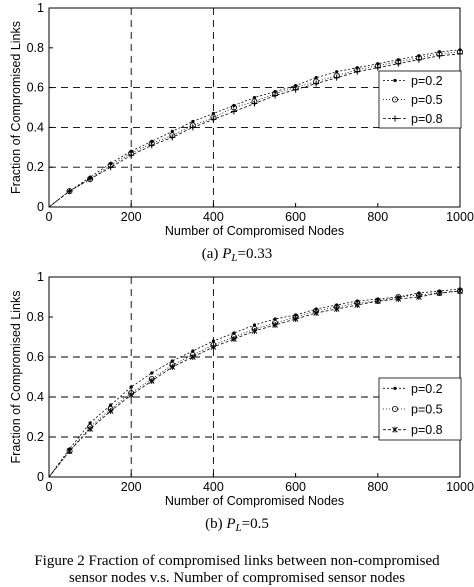 The image size is (474, 587). I want to click on legend-entry: p=0.8, so click(427, 119).